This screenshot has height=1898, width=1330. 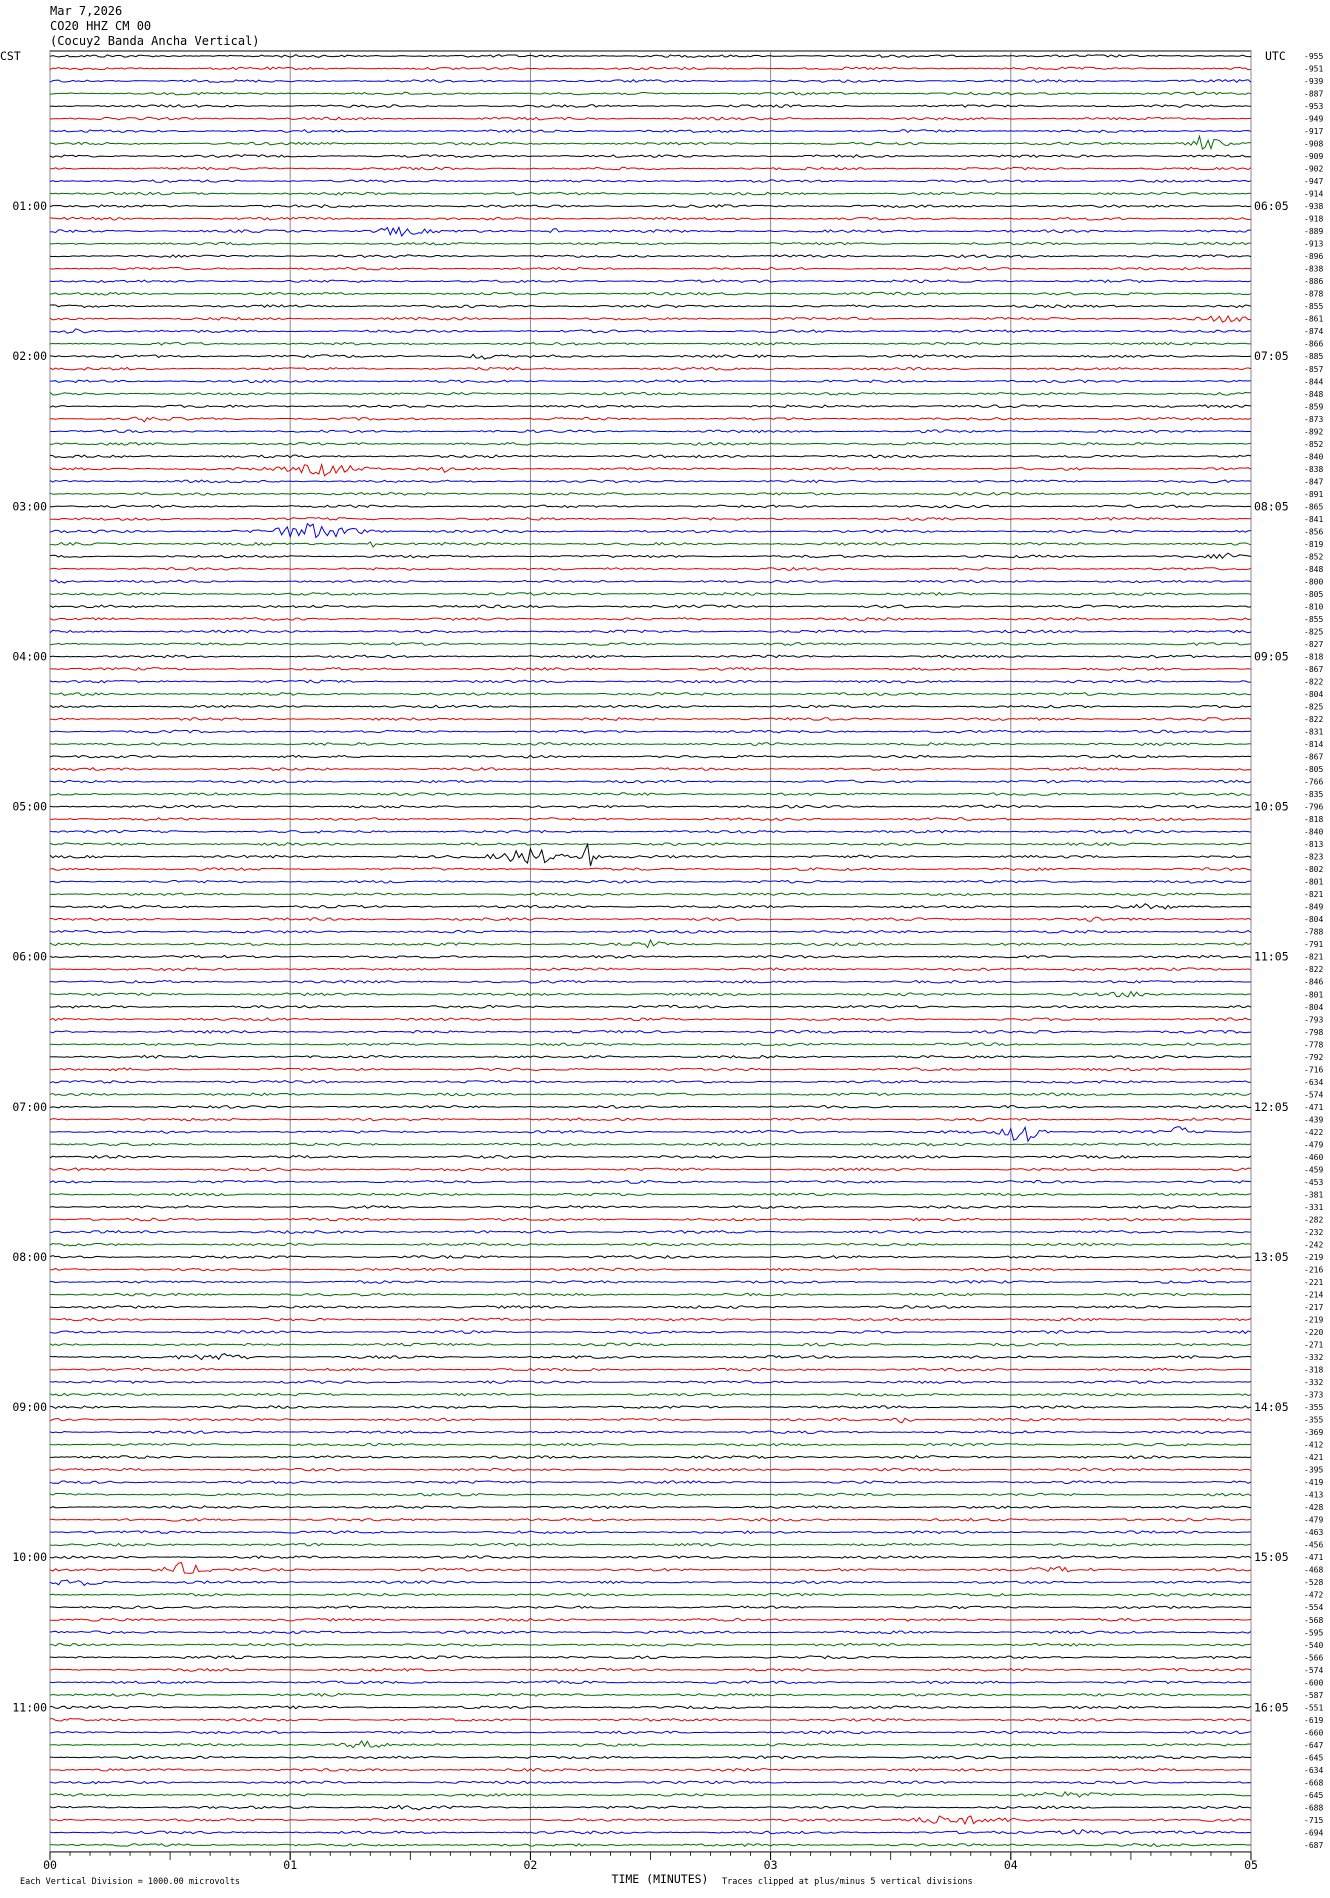 What do you see at coordinates (1251, 1865) in the screenshot?
I see `x-tick-label: 05` at bounding box center [1251, 1865].